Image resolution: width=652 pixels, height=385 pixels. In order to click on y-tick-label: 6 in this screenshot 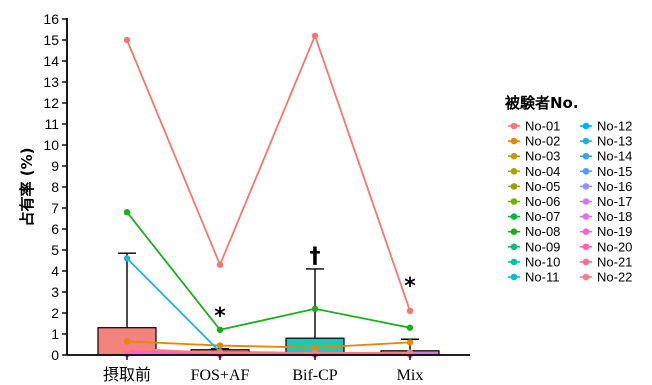, I will do `click(55, 229)`.